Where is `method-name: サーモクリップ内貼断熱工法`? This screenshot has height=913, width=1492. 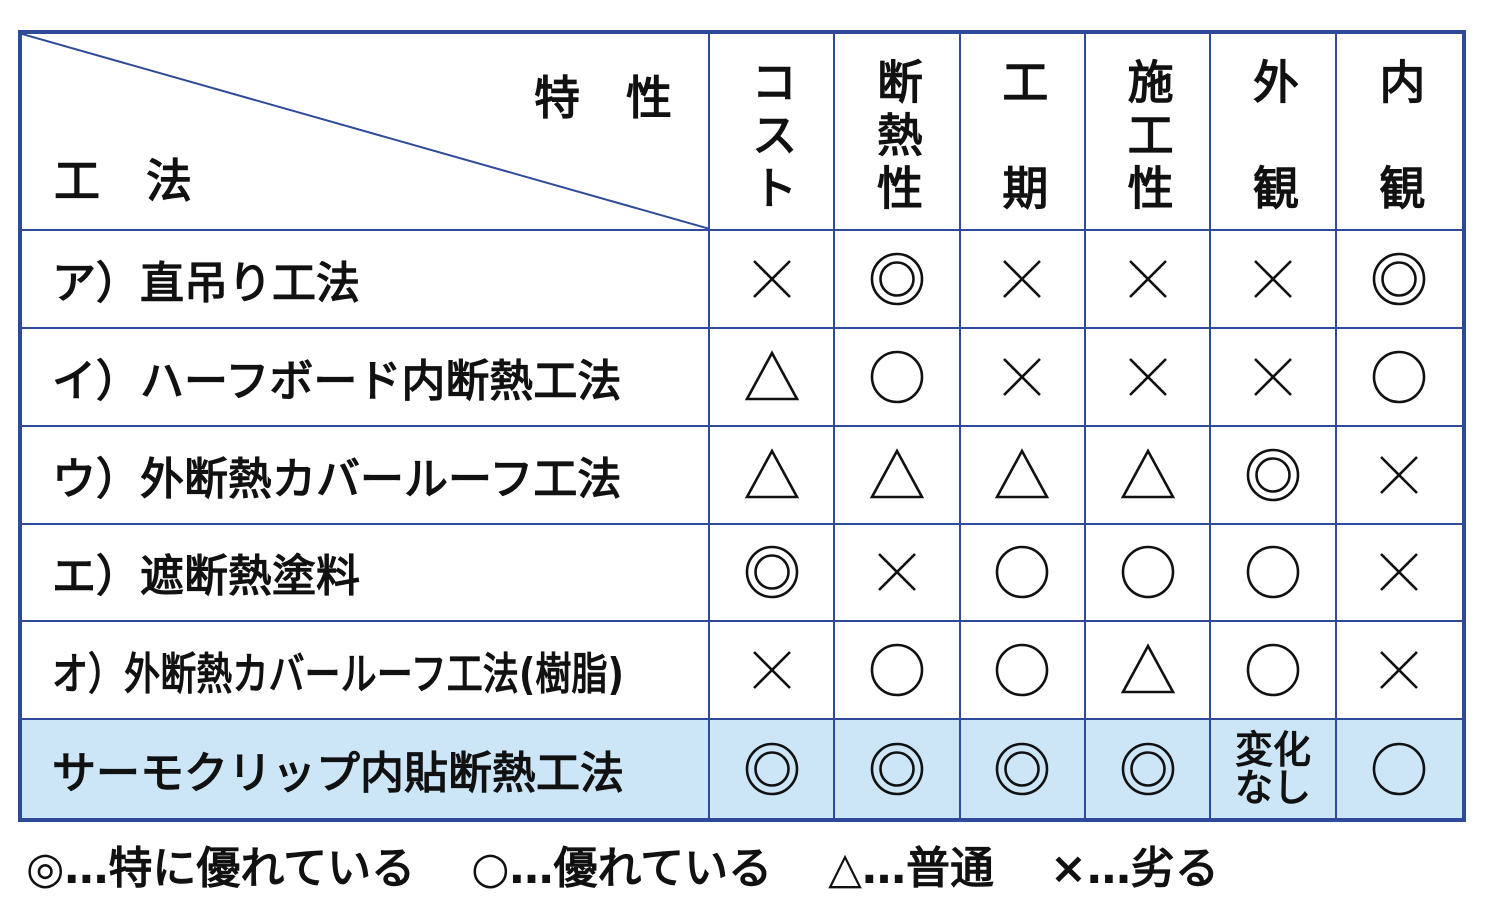
method-name: サーモクリップ内貼断熱工法 is located at coordinates (338, 774).